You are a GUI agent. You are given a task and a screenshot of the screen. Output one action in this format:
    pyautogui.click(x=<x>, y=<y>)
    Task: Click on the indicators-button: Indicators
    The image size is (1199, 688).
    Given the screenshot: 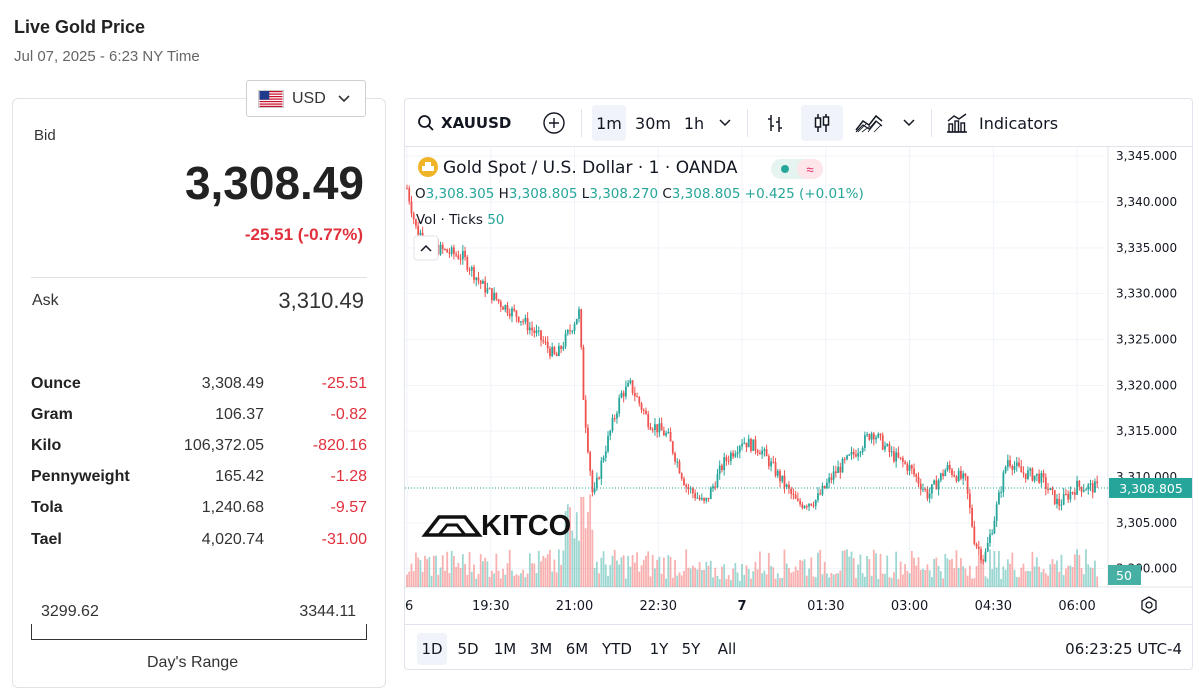 What is the action you would take?
    pyautogui.click(x=1005, y=123)
    